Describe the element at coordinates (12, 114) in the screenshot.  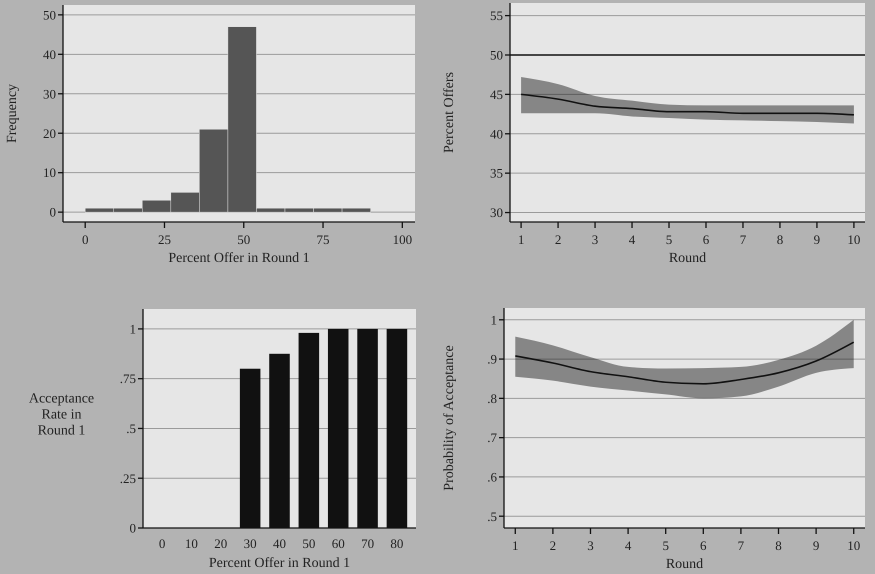
I see `y-axis-title: Frequency` at that location.